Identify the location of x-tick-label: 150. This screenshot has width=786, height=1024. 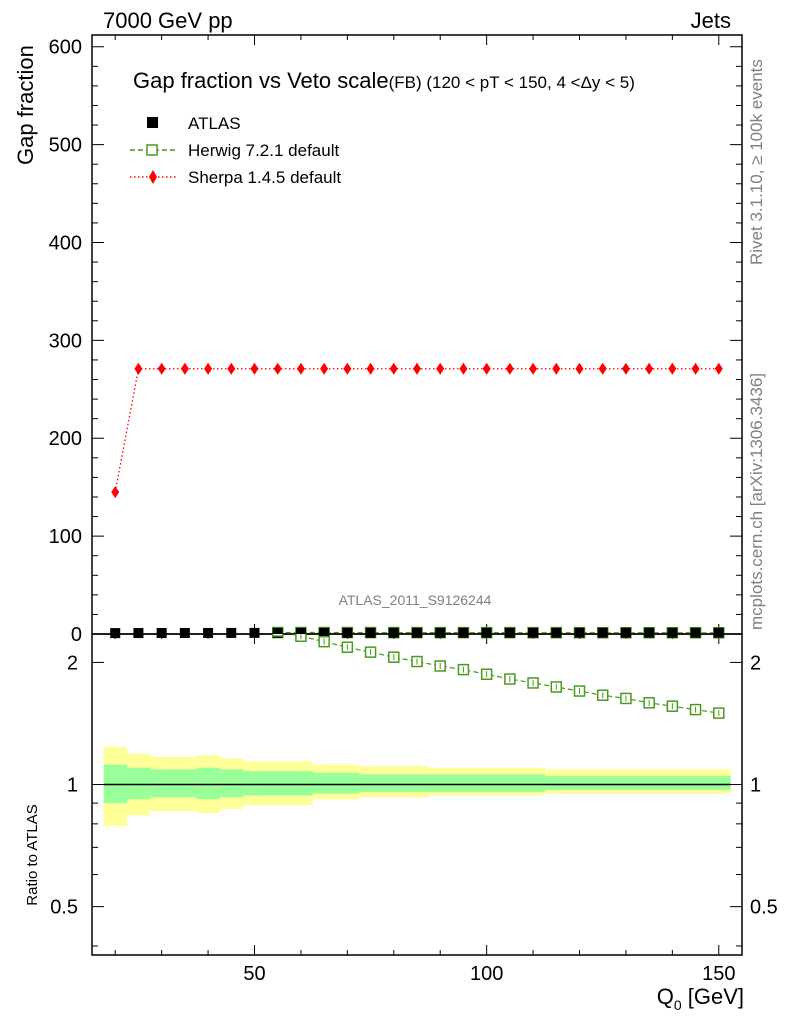
(718, 974).